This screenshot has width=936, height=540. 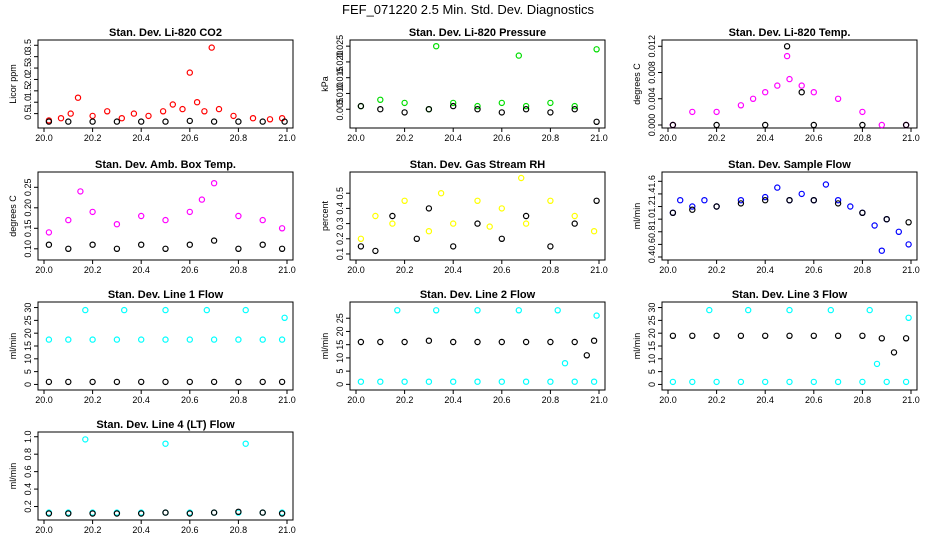 What do you see at coordinates (325, 84) in the screenshot?
I see `y-axis-label: kPa` at bounding box center [325, 84].